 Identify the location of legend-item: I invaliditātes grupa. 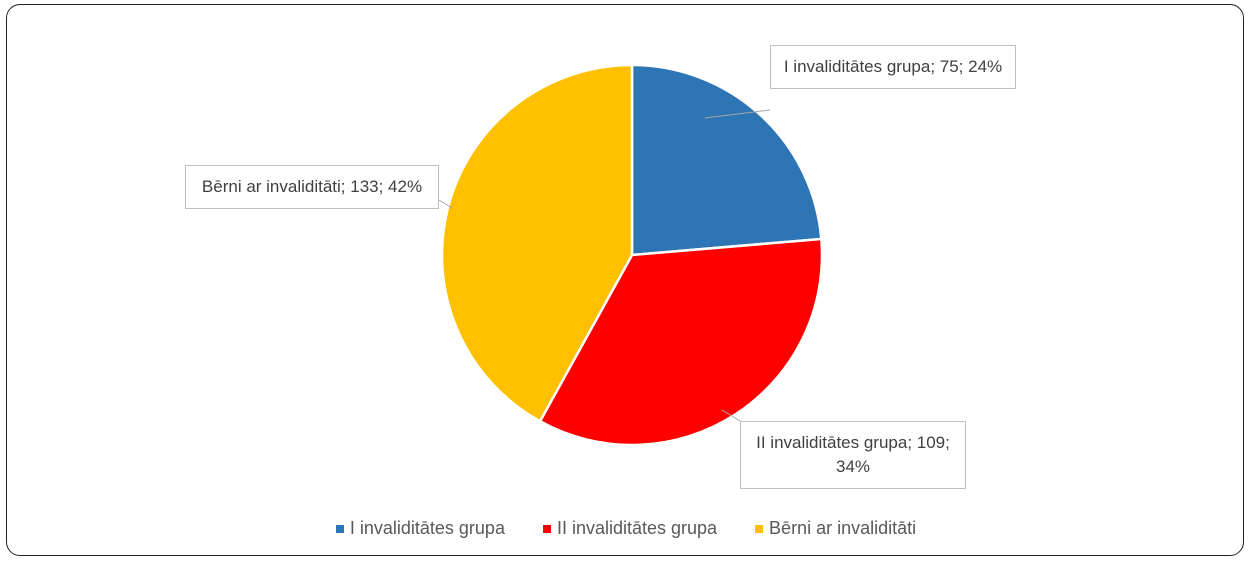
(420, 528).